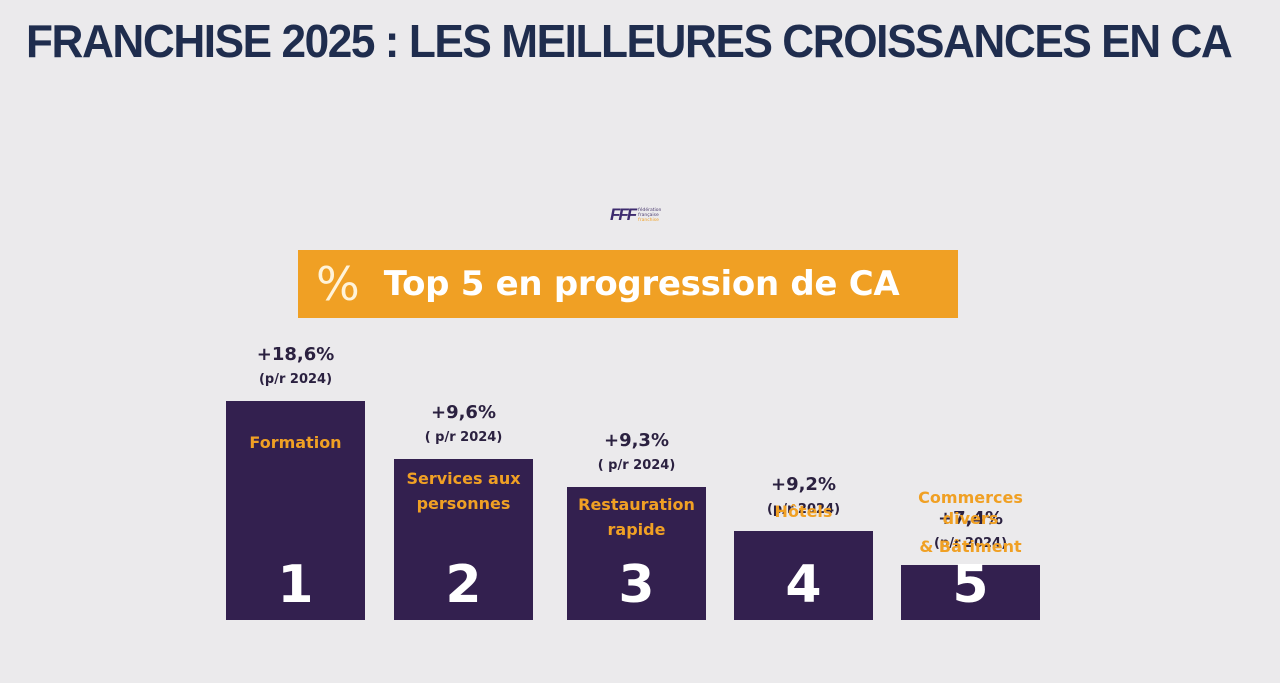 The image size is (1280, 683). I want to click on comparison-label-1: (p/r 2024), so click(295, 379).